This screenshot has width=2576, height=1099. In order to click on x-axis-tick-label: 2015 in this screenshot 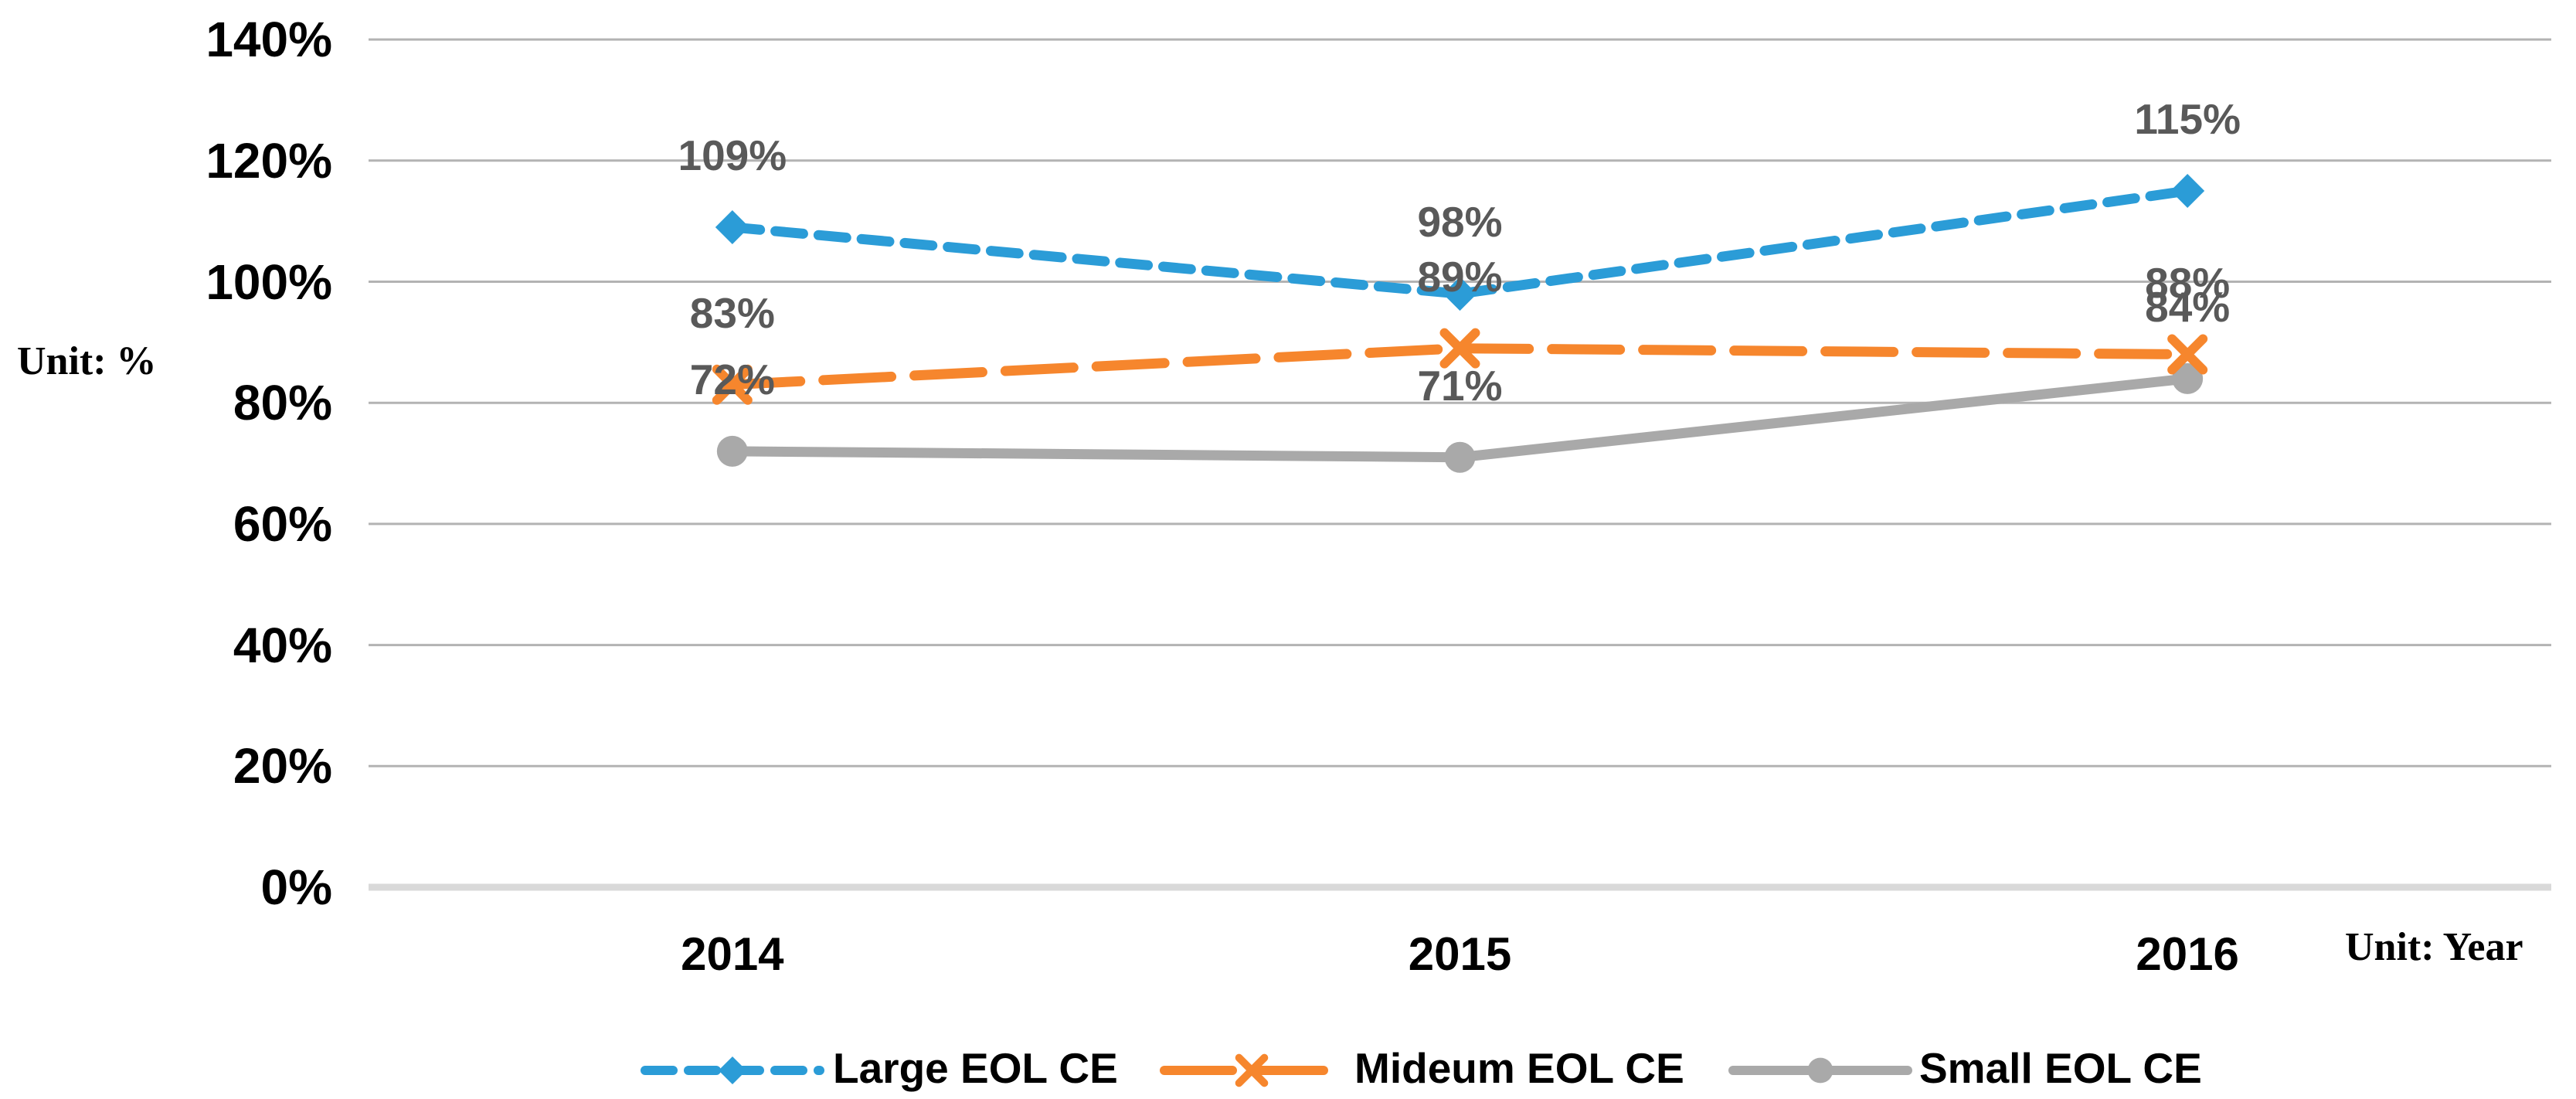, I will do `click(1460, 954)`.